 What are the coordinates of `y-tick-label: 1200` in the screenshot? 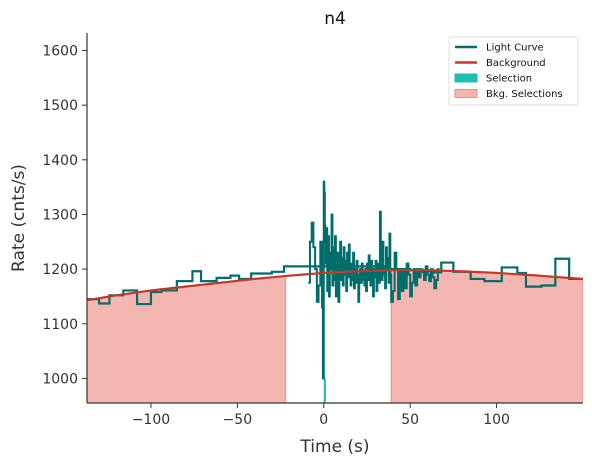 It's located at (60, 270).